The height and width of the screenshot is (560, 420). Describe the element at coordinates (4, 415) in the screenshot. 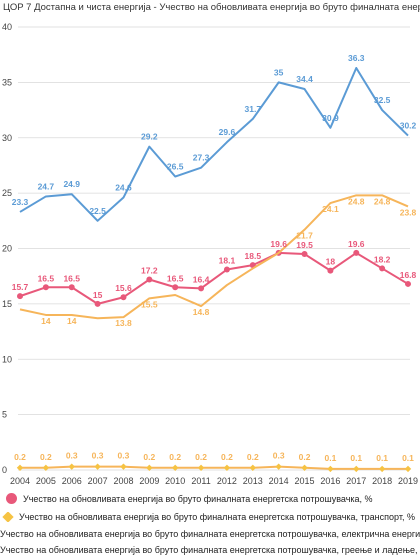

I see `y-tick-label-5: 5` at that location.